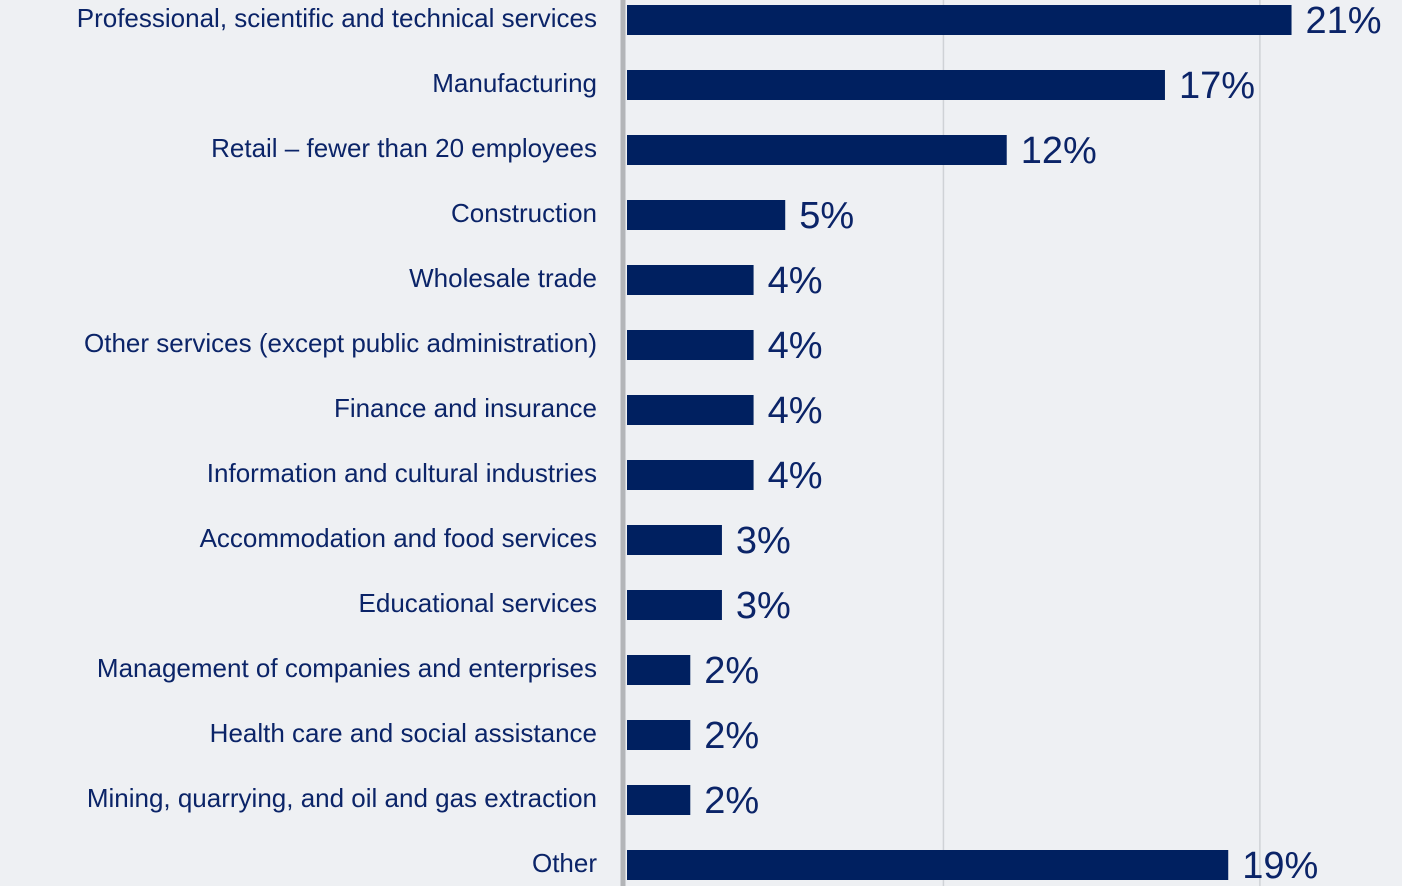 The height and width of the screenshot is (886, 1402). Describe the element at coordinates (398, 538) in the screenshot. I see `category-label: Accommodation and food services` at that location.